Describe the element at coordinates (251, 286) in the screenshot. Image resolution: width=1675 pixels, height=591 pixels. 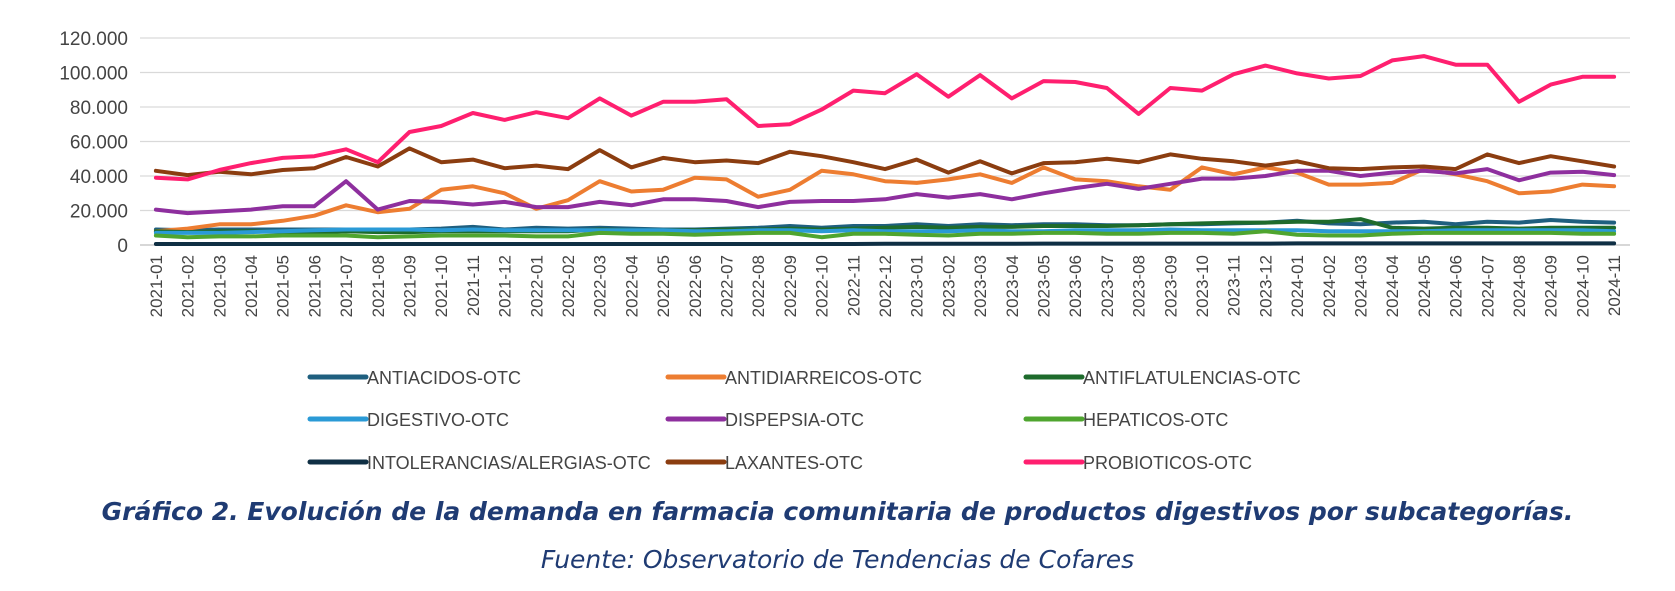
I see `x-tick-label: 2021-04` at that location.